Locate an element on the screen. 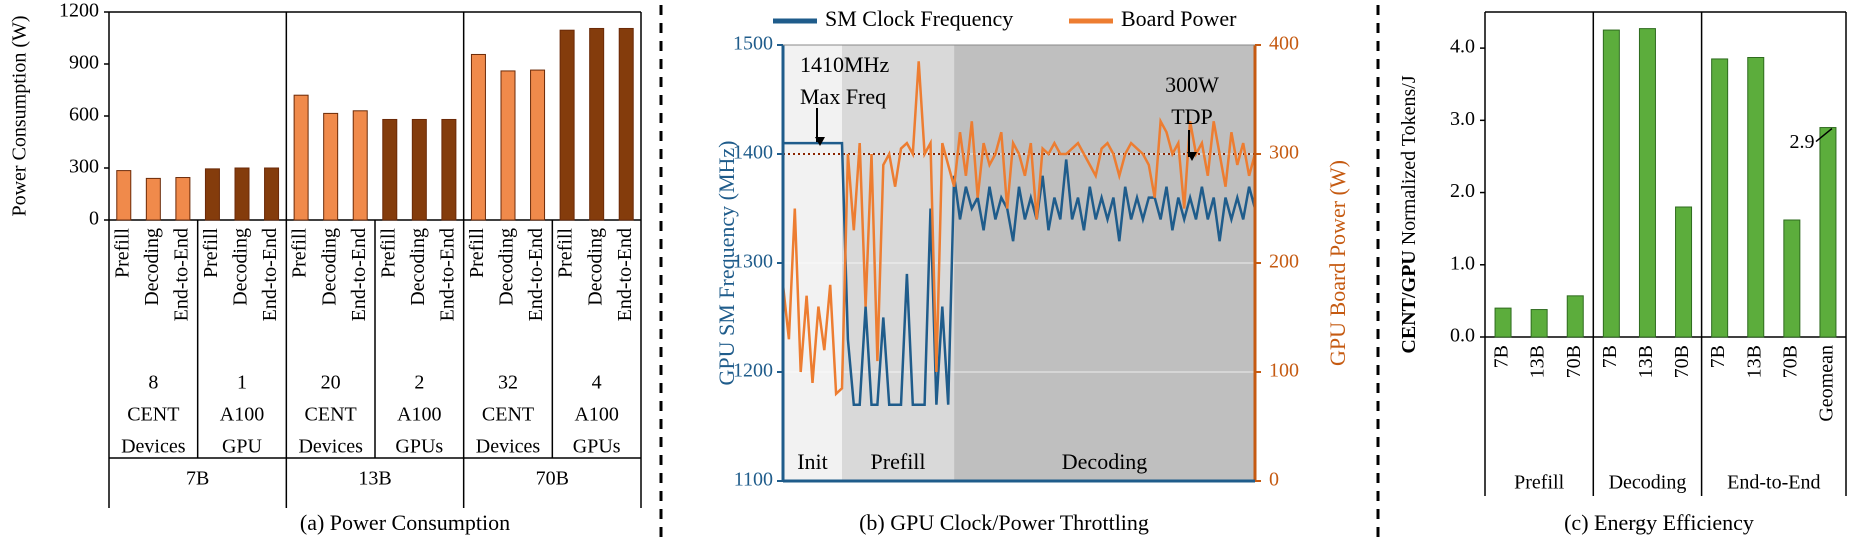 This screenshot has width=1852, height=543. value-label: 2.9 is located at coordinates (1801, 142).